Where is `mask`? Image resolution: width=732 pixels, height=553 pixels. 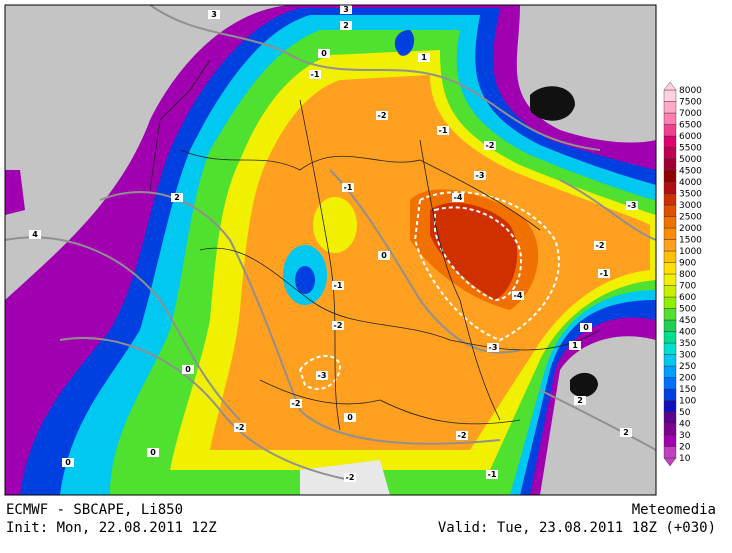 mask is located at coordinates (584, 384).